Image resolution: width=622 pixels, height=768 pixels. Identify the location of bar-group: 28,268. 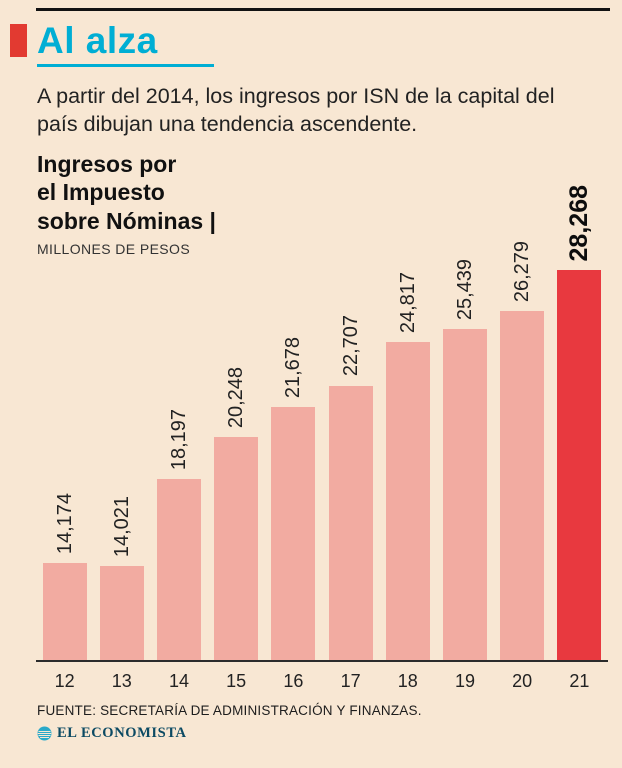
(579, 422).